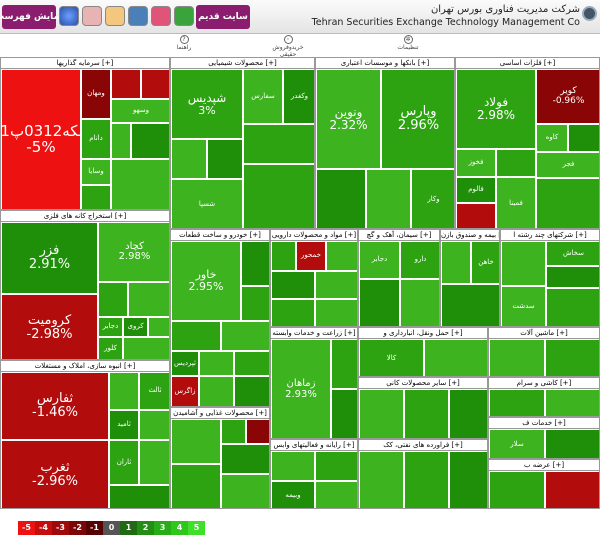 The height and width of the screenshot is (539, 600). I want to click on treemap-icon, so click(184, 16).